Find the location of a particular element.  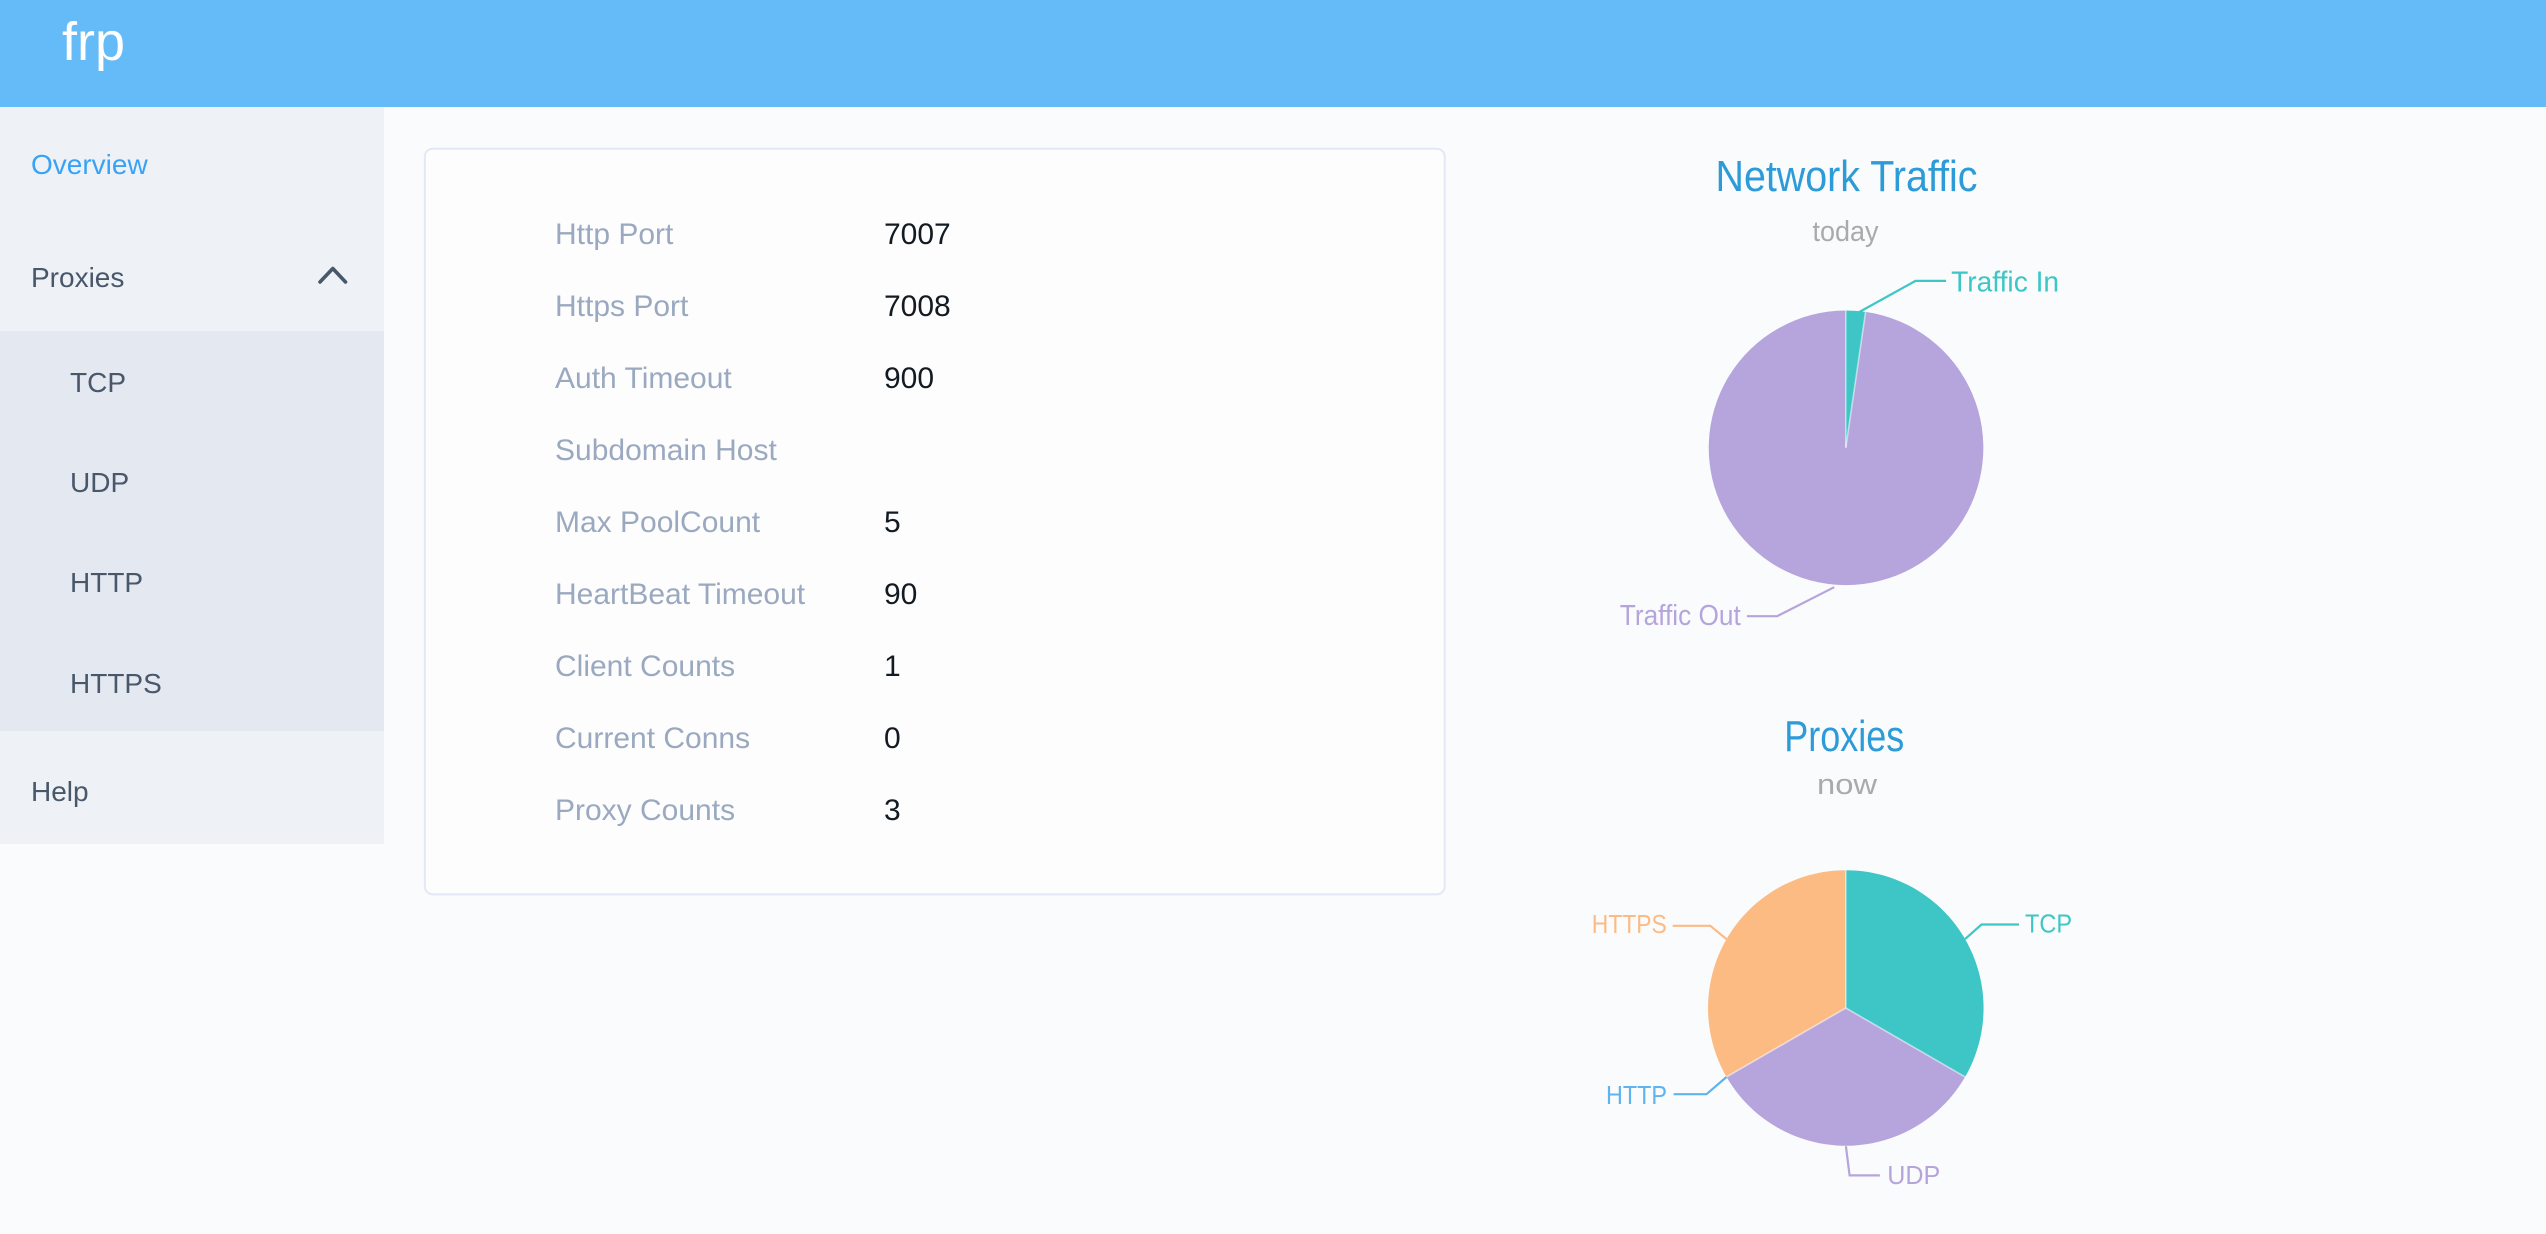

svg-text: frp is located at coordinates (93, 42).